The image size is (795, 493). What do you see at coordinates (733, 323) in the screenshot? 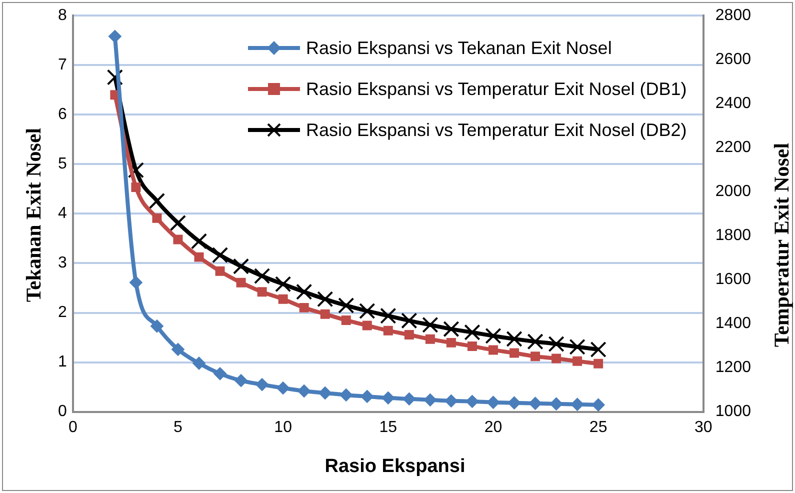
I see `y2-tick-label: 1400` at bounding box center [733, 323].